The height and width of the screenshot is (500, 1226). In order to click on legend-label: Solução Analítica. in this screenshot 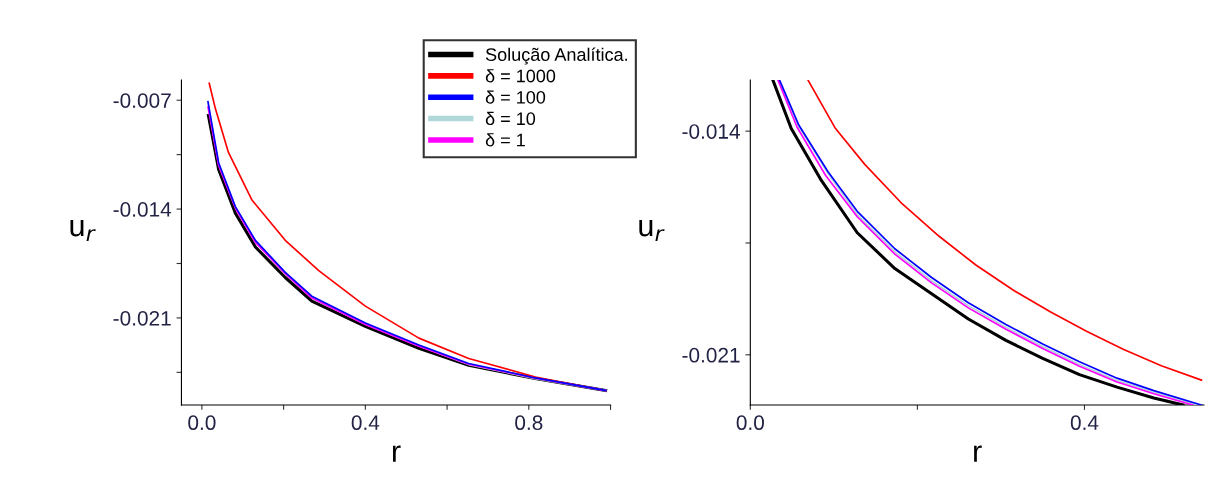, I will do `click(556, 56)`.